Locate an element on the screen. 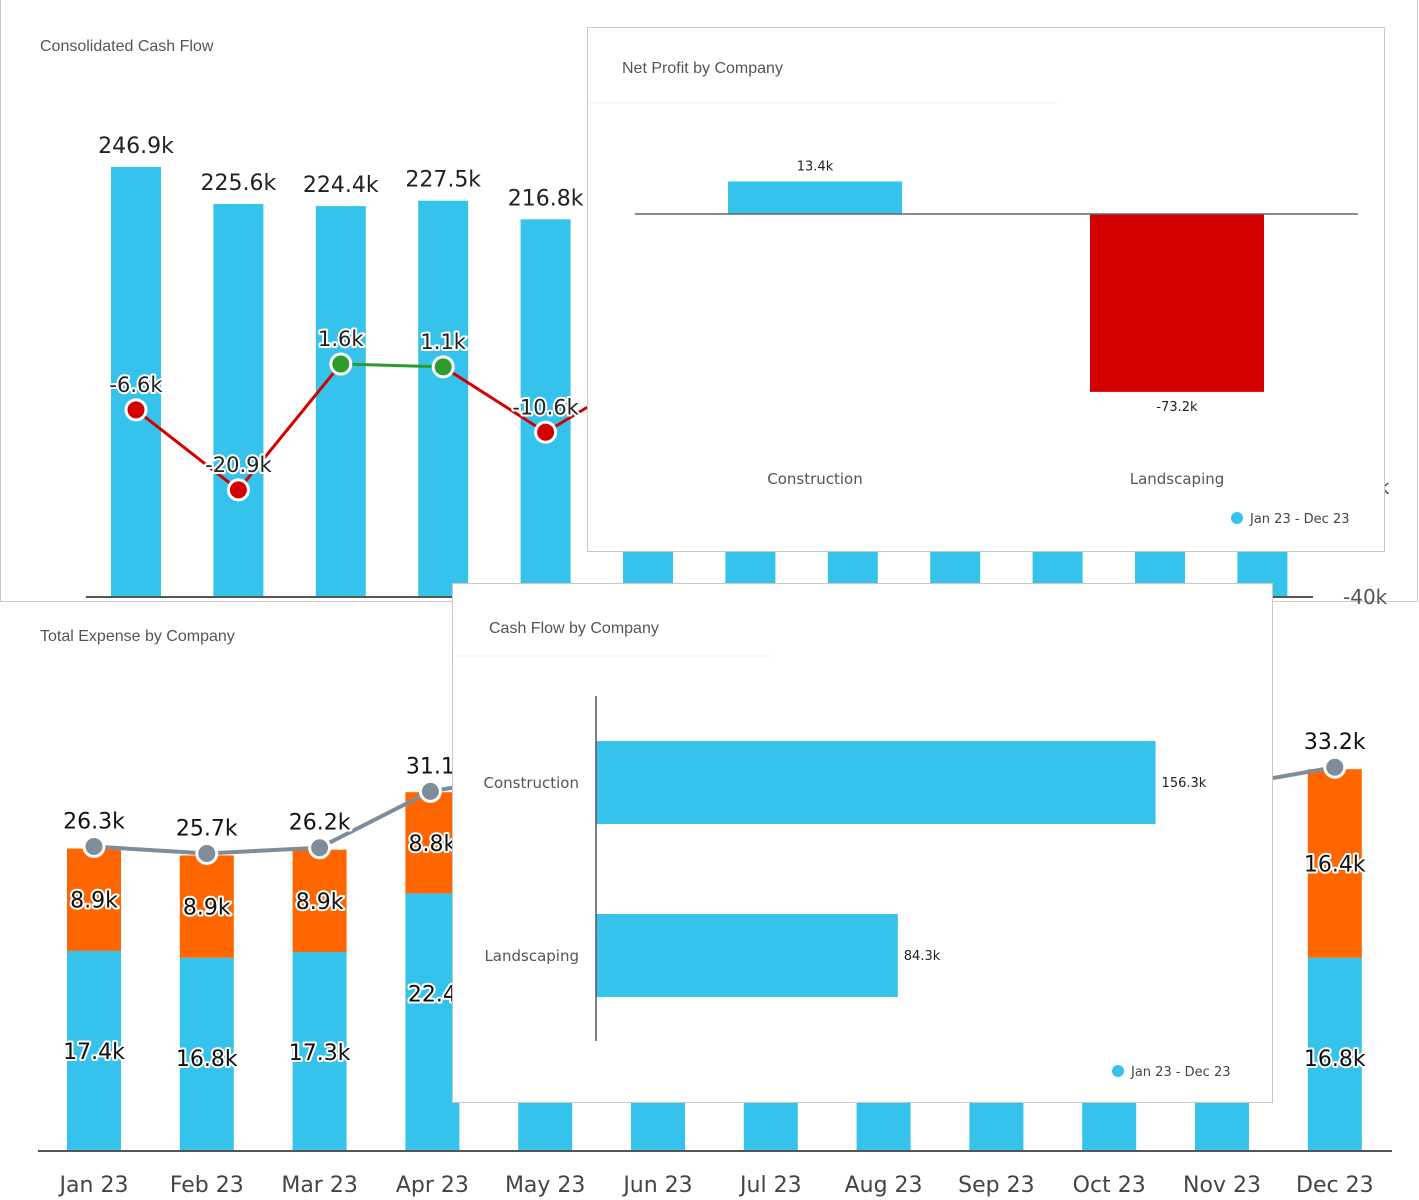 The height and width of the screenshot is (1200, 1419). segment-label: 16.4k is located at coordinates (1335, 865).